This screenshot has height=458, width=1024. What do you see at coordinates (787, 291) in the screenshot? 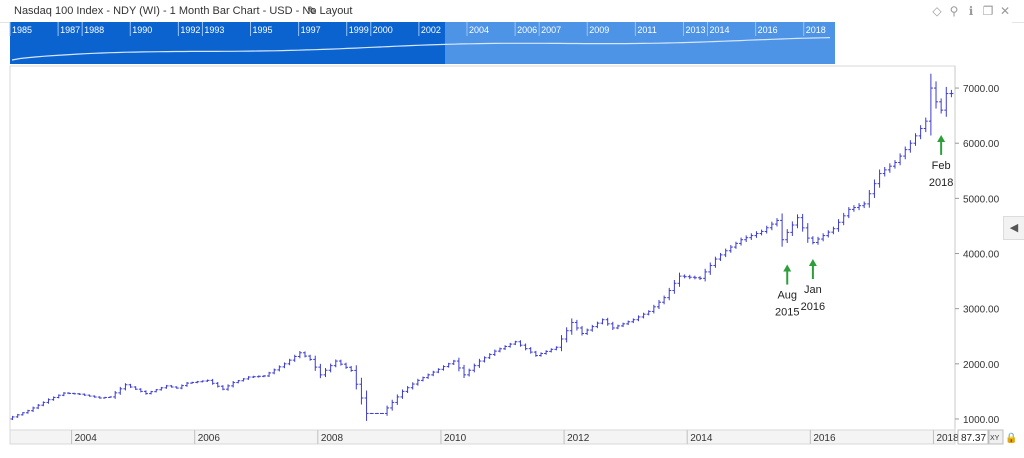
I see `annotation: Aug 2015` at bounding box center [787, 291].